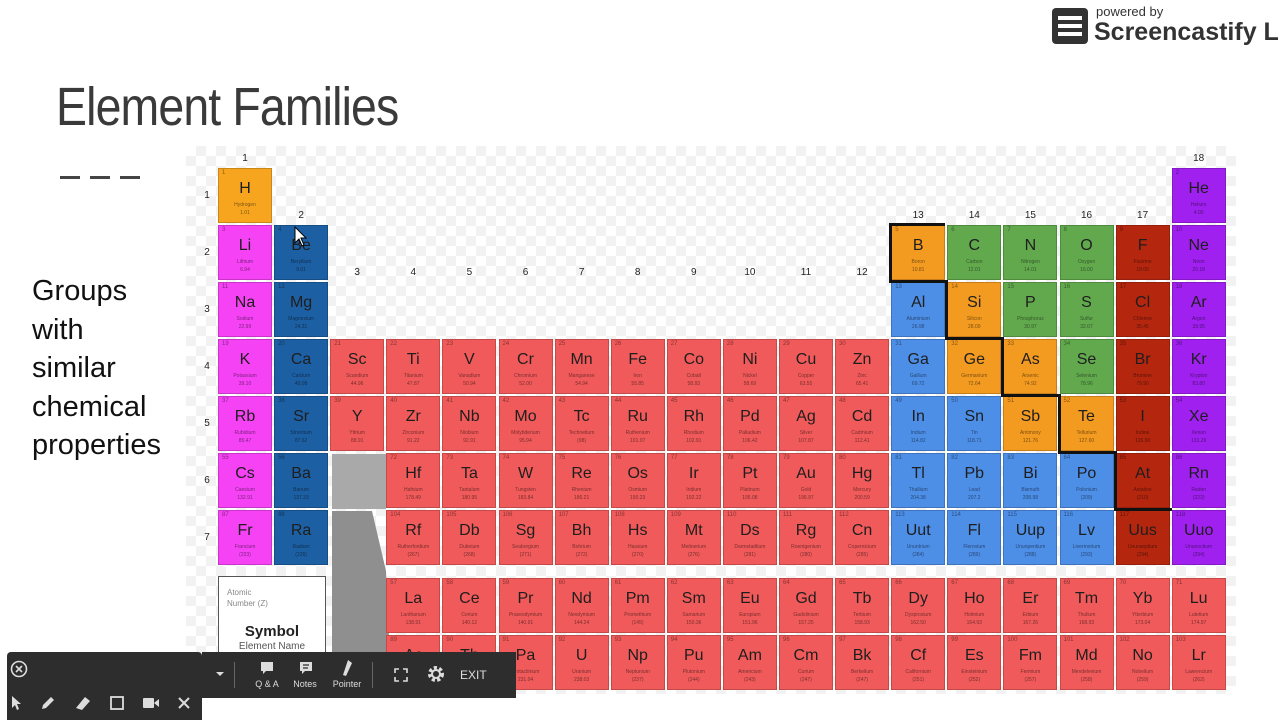 This screenshot has height=720, width=1280. What do you see at coordinates (245, 213) in the screenshot?
I see `atomic-mass: 1.01` at bounding box center [245, 213].